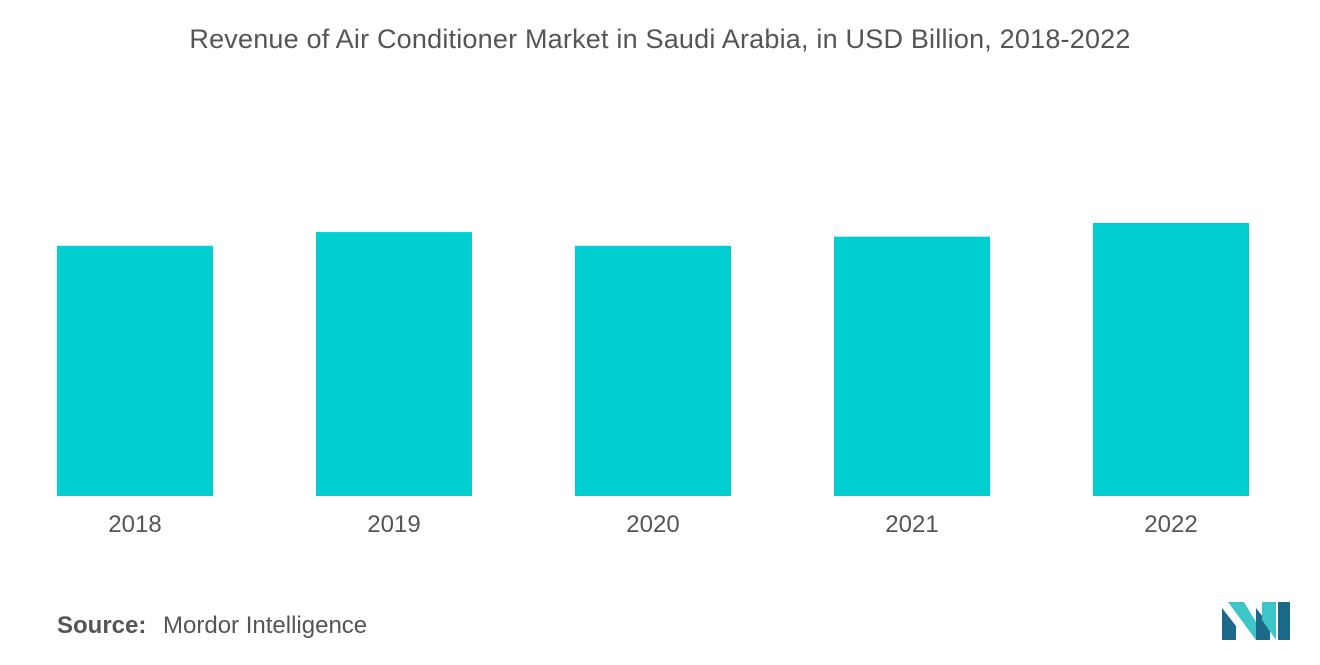  I want to click on source-label: Source:, so click(102, 625).